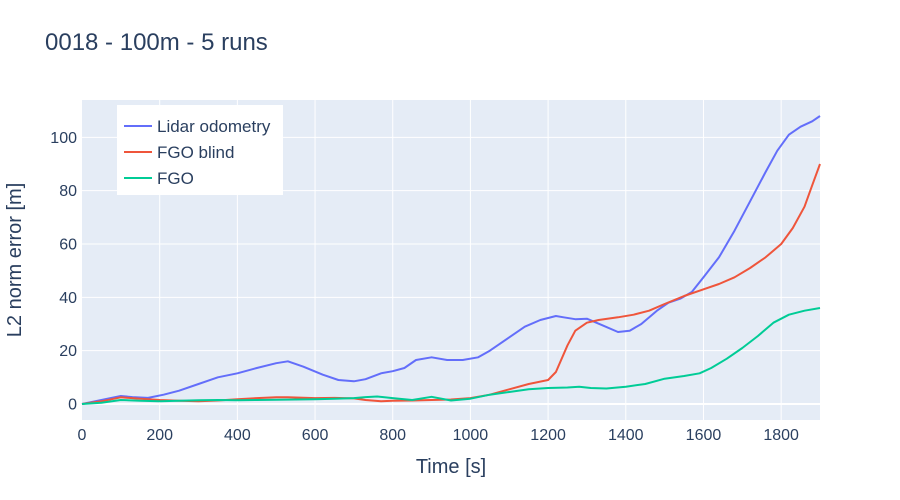 The height and width of the screenshot is (500, 900). I want to click on x-tick-label: 1600, so click(704, 435).